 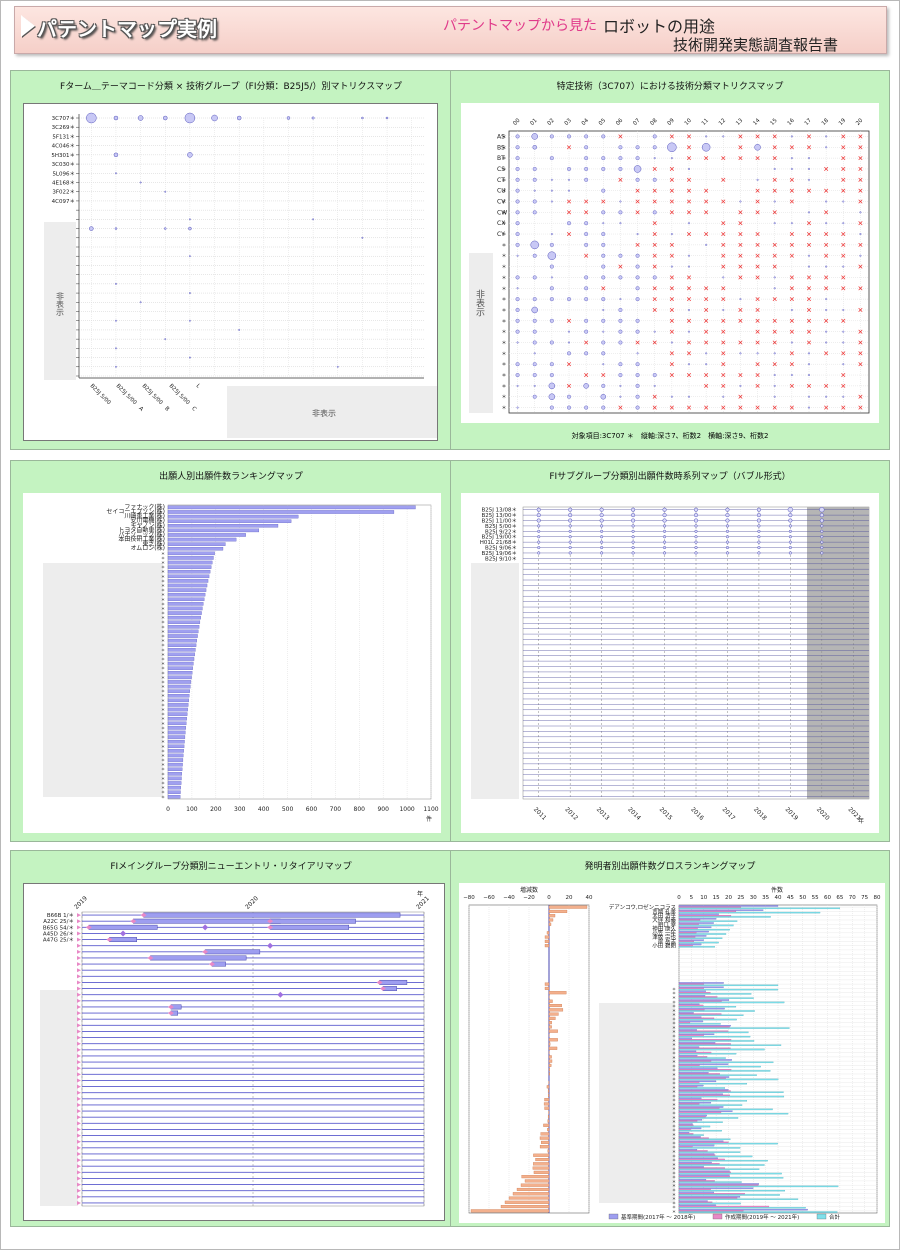 I want to click on right-tick-label: 55, so click(x=815, y=898).